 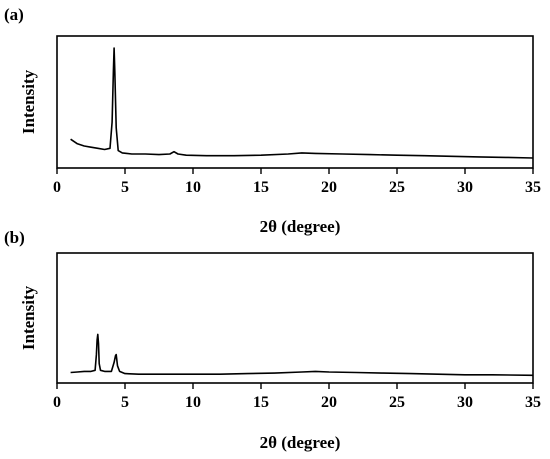 I want to click on panel-b-xtick-label: 25, so click(x=397, y=402).